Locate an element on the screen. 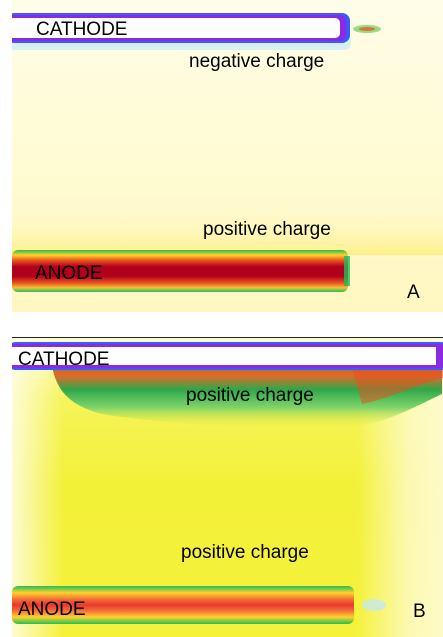  panel-a-upper-charge-label: negative charge is located at coordinates (257, 61).